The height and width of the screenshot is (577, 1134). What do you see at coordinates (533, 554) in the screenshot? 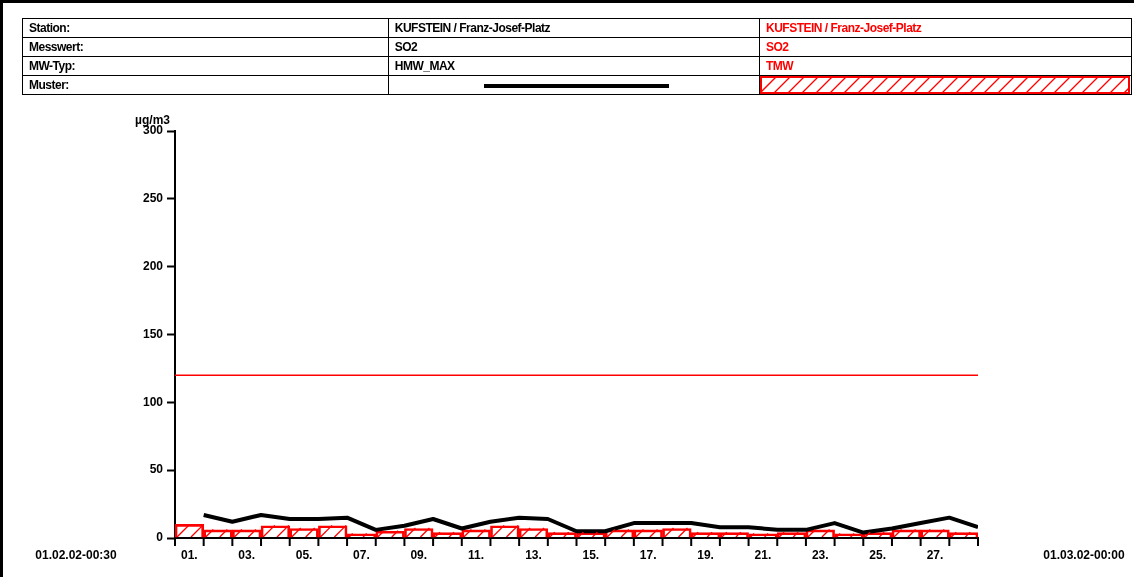
I see `x-tick-label: 13.` at bounding box center [533, 554].